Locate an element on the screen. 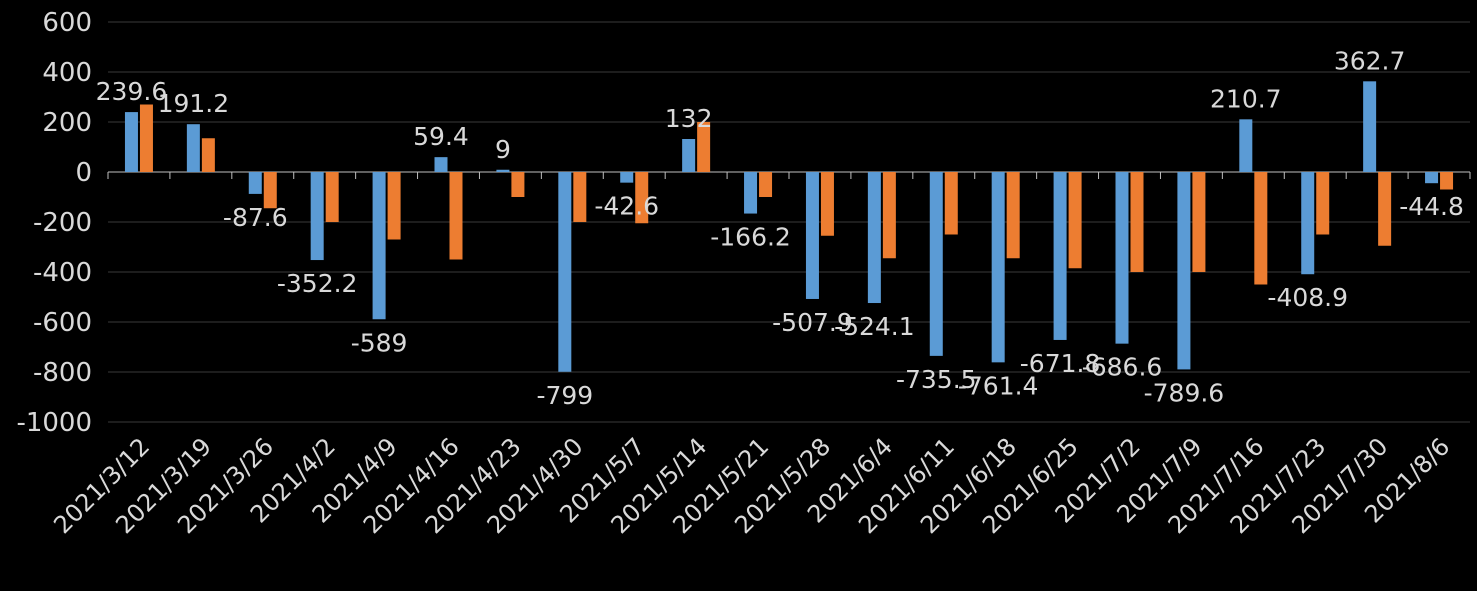 The image size is (1477, 591). y-tick-label: -200 is located at coordinates (62, 223).